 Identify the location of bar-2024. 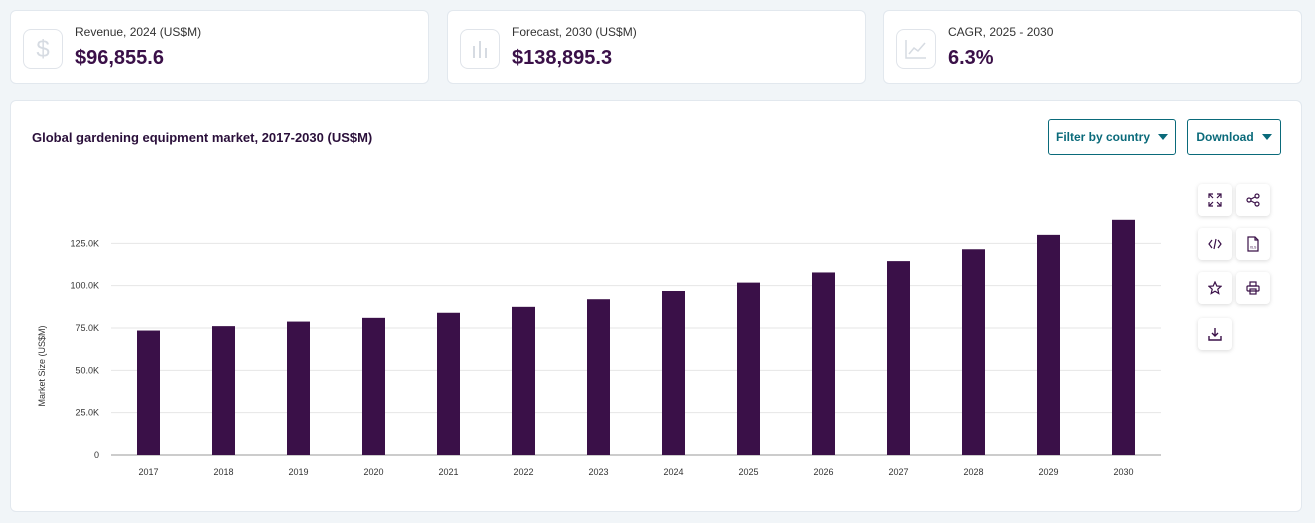
(673, 372).